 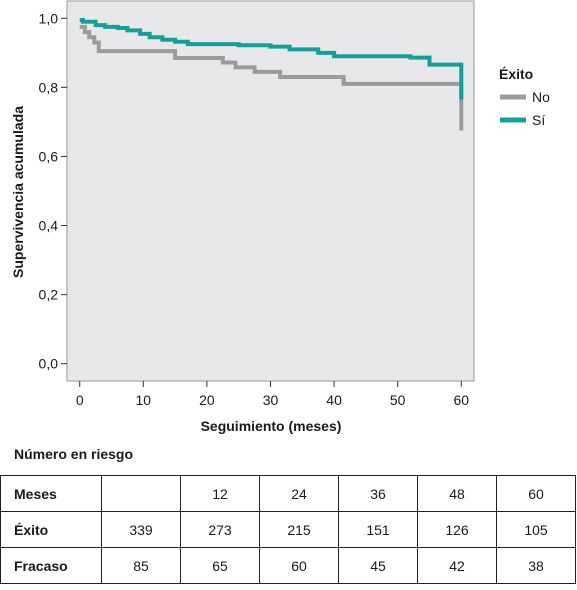 I want to click on risk-table-cell: 45, so click(x=378, y=565).